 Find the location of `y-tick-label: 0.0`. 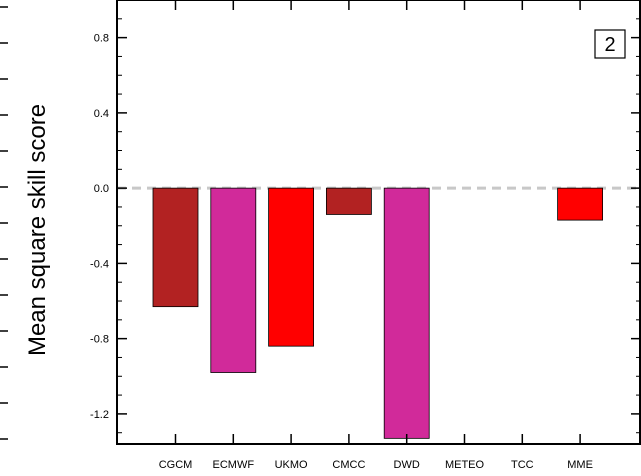

y-tick-label: 0.0 is located at coordinates (101, 189).